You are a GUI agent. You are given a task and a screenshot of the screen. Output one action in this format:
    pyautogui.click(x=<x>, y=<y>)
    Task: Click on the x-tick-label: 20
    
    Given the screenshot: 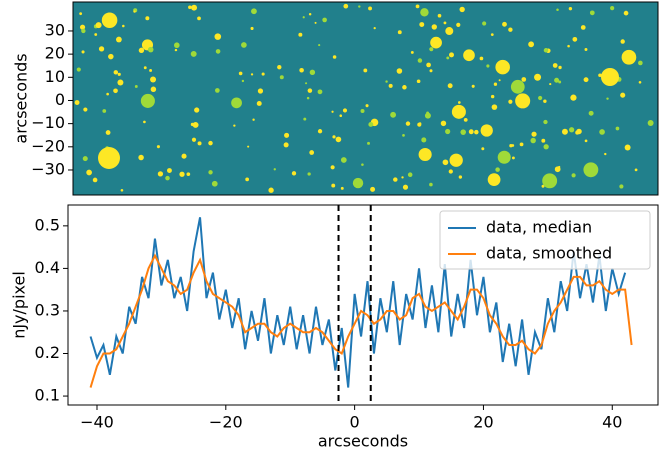 What is the action you would take?
    pyautogui.click(x=483, y=422)
    